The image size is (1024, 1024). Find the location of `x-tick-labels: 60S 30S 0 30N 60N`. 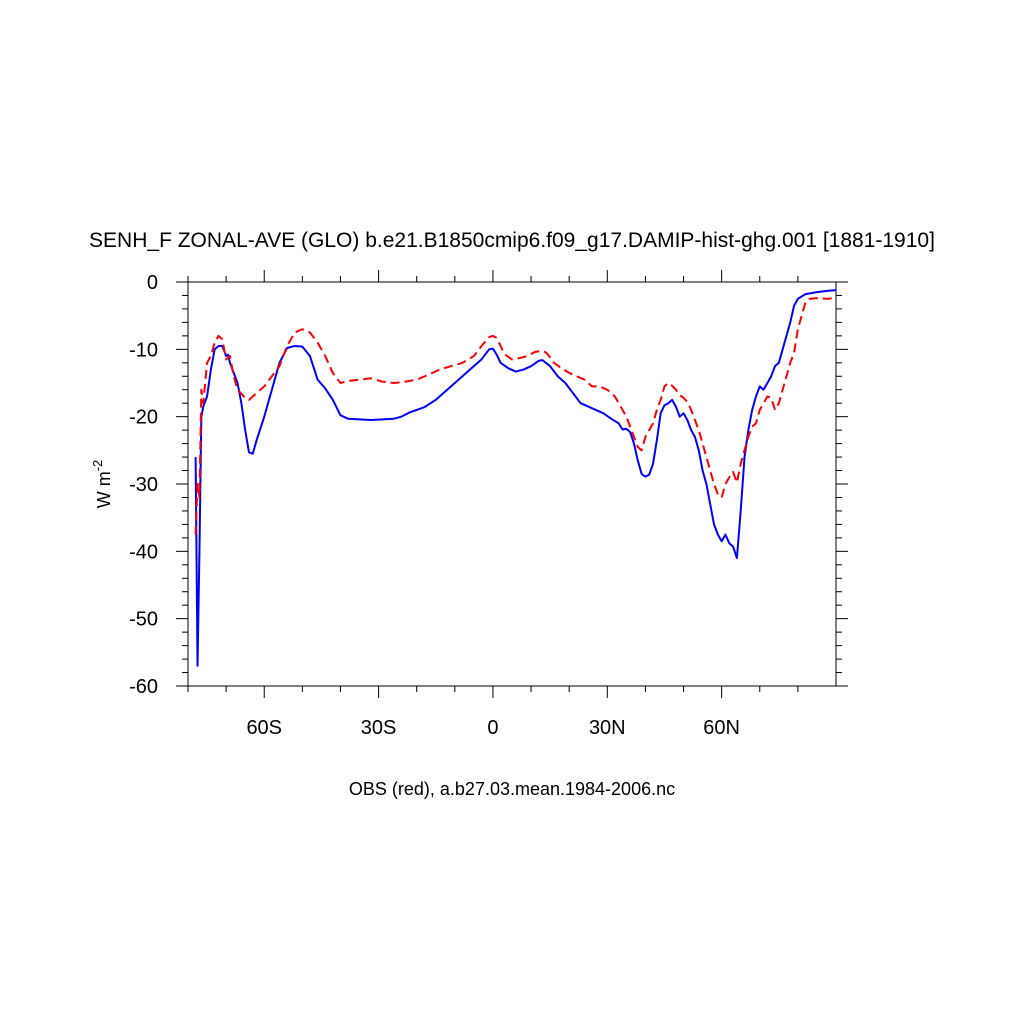

x-tick-labels: 60S 30S 0 30N 60N is located at coordinates (493, 728).